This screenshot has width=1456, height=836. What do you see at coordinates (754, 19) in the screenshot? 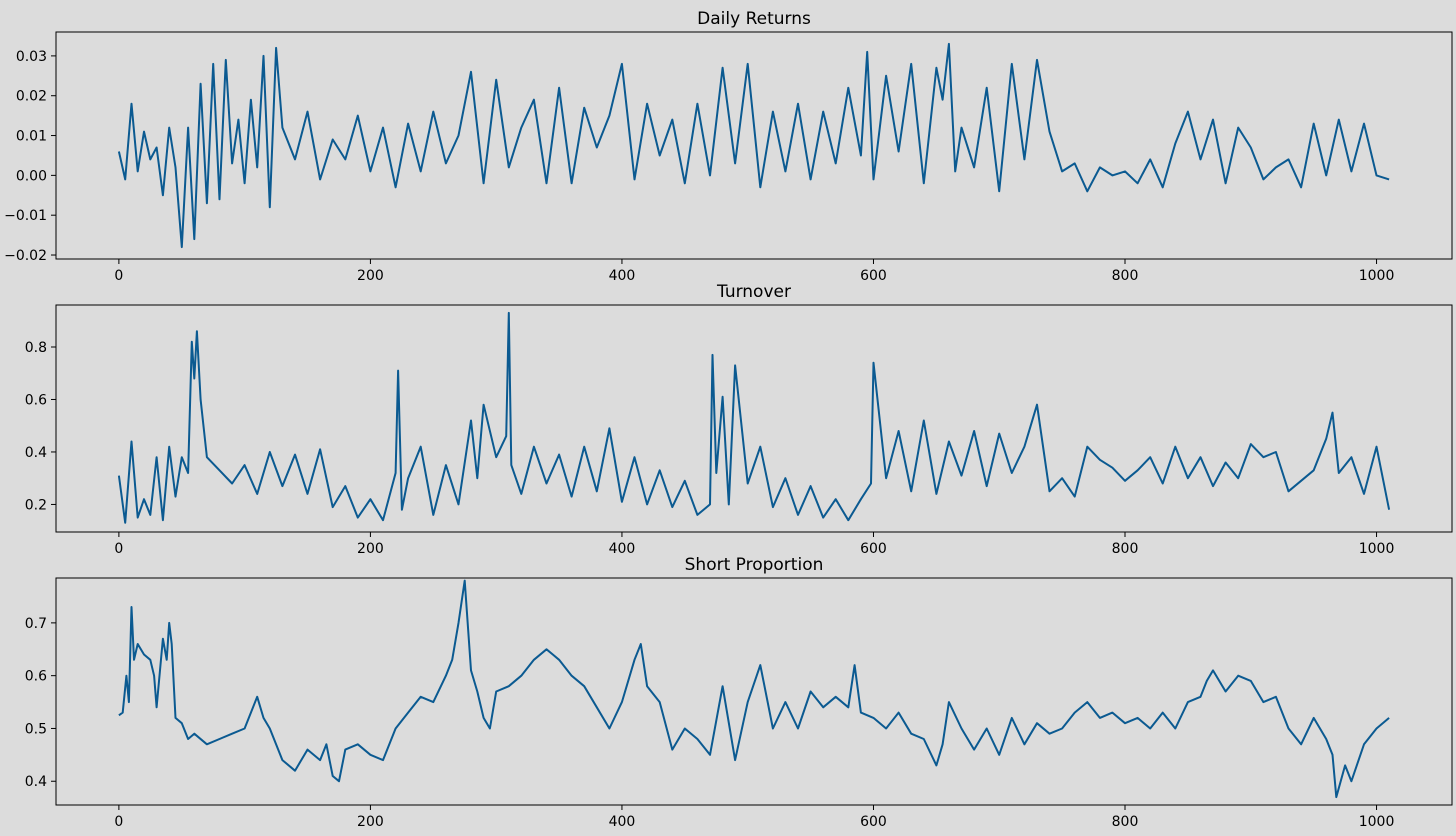
I see `chart-title: Daily Returns` at bounding box center [754, 19].